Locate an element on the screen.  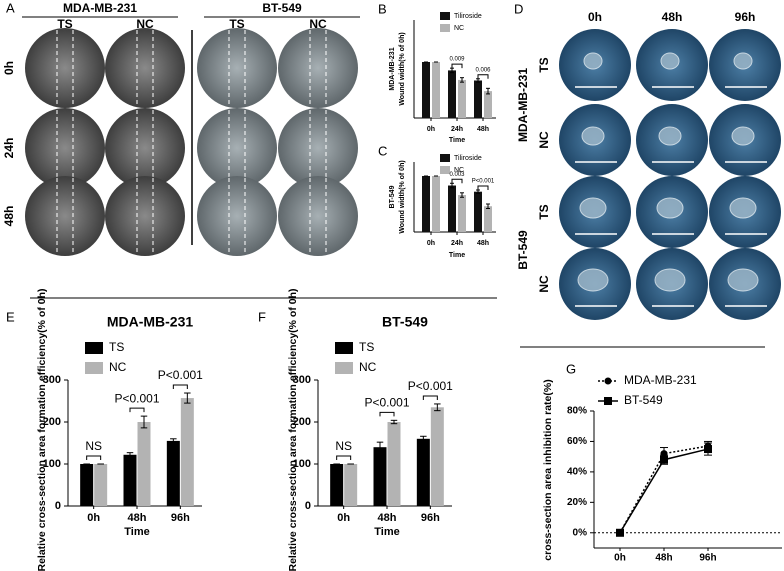
group-label: BT-549 is located at coordinates (523, 250).